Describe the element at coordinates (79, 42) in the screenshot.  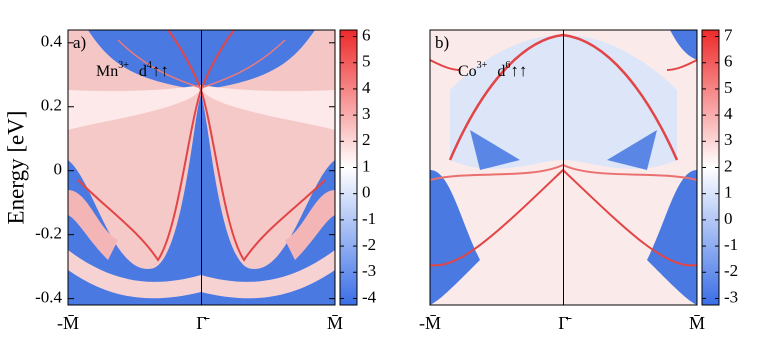
I see `panel-label: a)` at that location.